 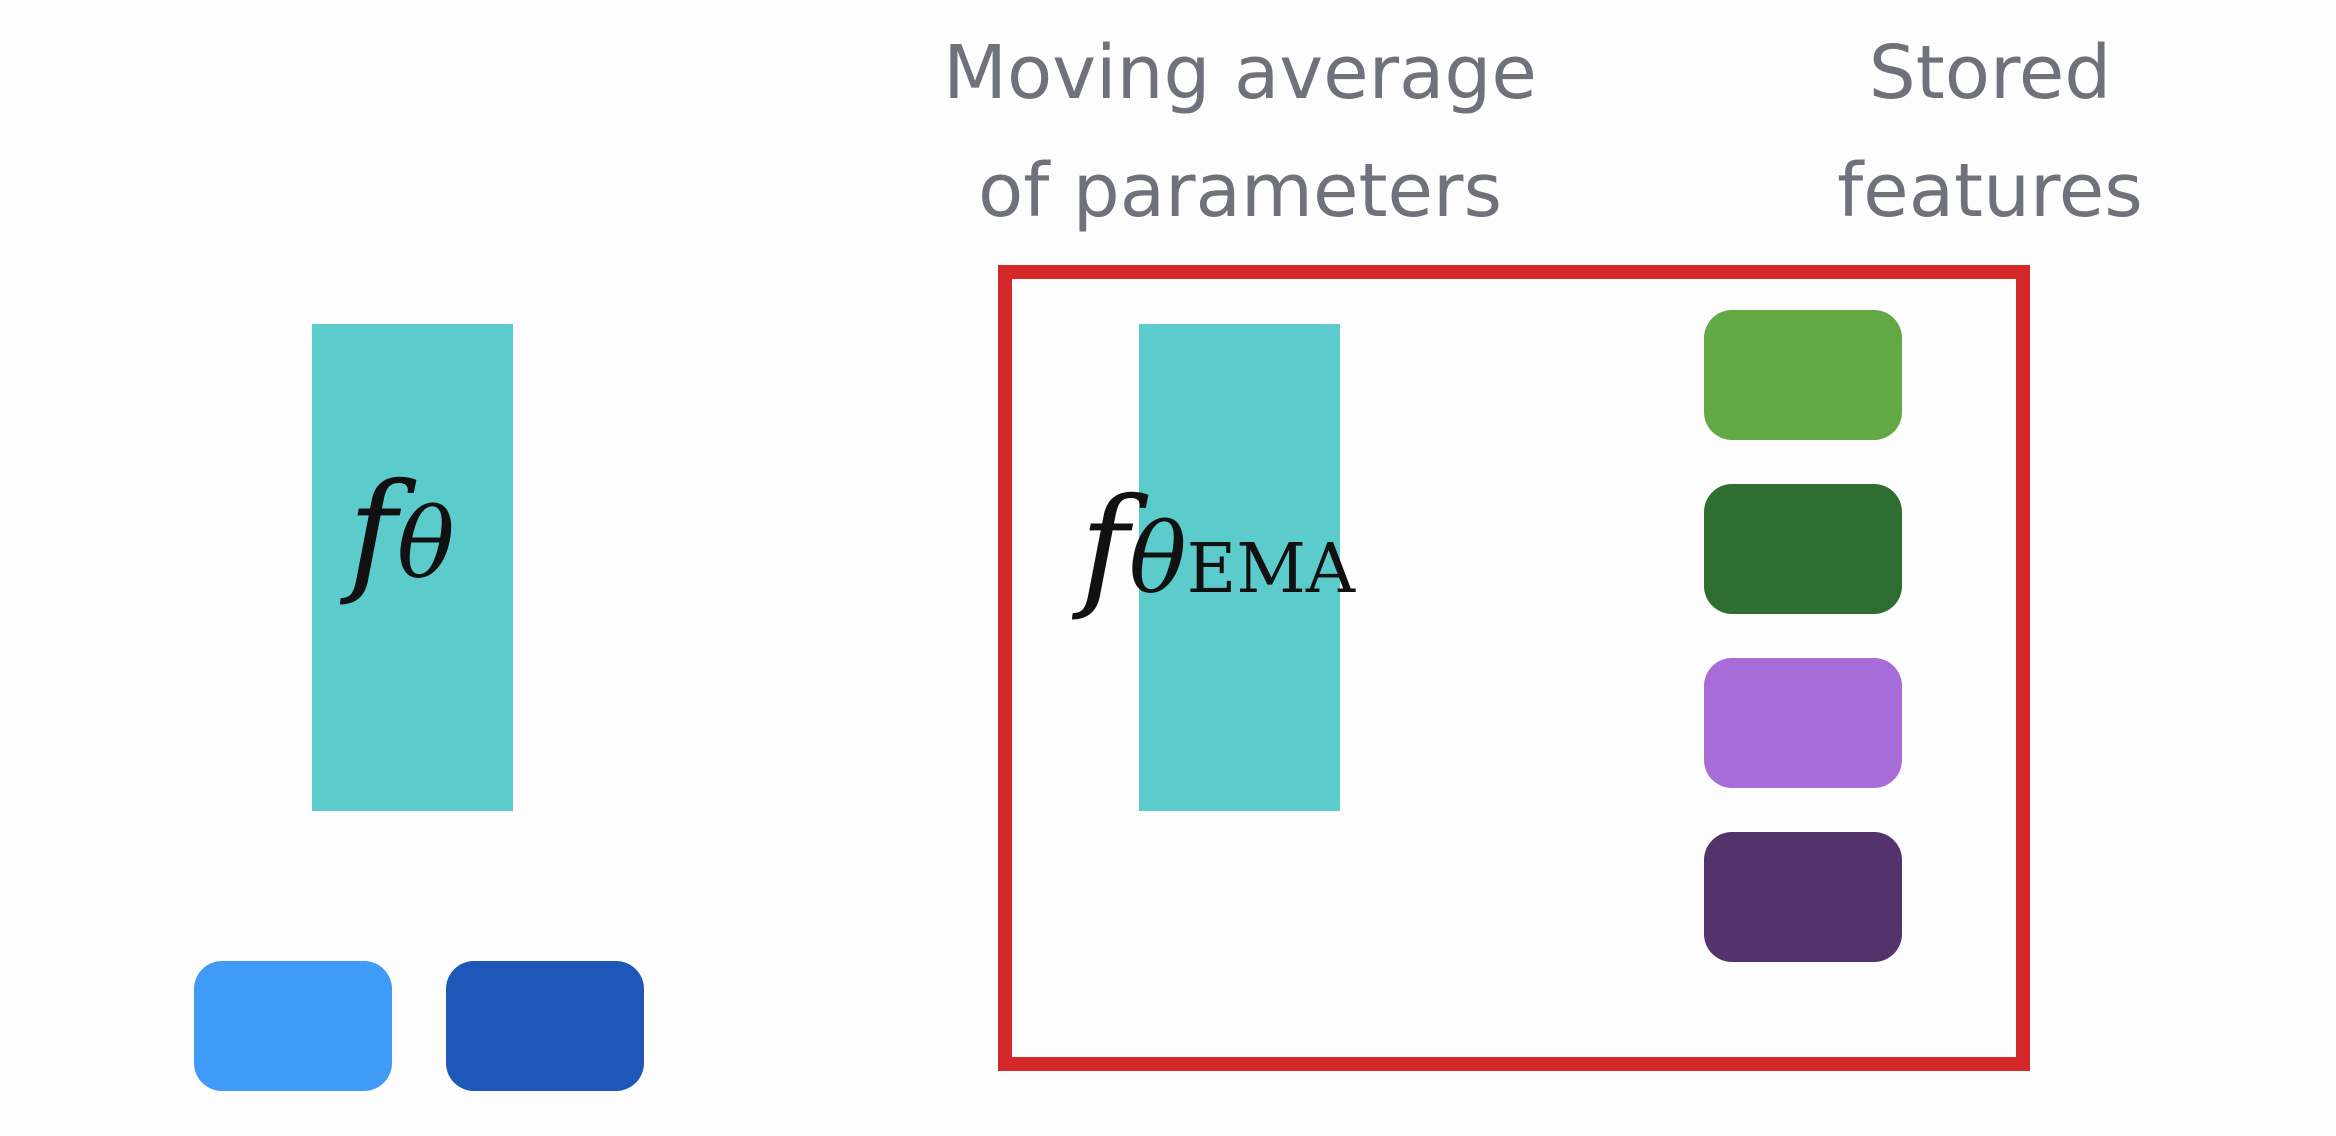 I want to click on student-network-label: fθ, so click(x=401, y=532).